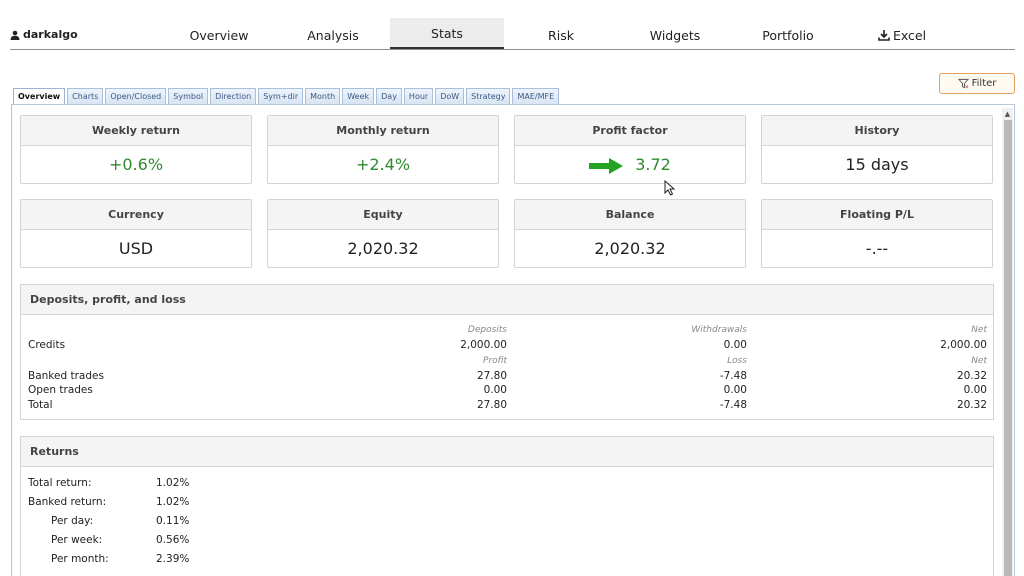  I want to click on card-title: Weekly return, so click(136, 131).